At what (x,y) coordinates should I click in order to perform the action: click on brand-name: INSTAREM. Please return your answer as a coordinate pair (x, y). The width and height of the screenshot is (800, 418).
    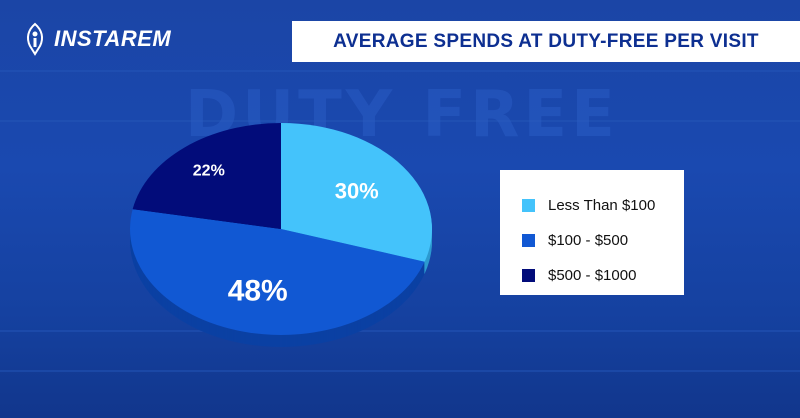
    Looking at the image, I should click on (113, 38).